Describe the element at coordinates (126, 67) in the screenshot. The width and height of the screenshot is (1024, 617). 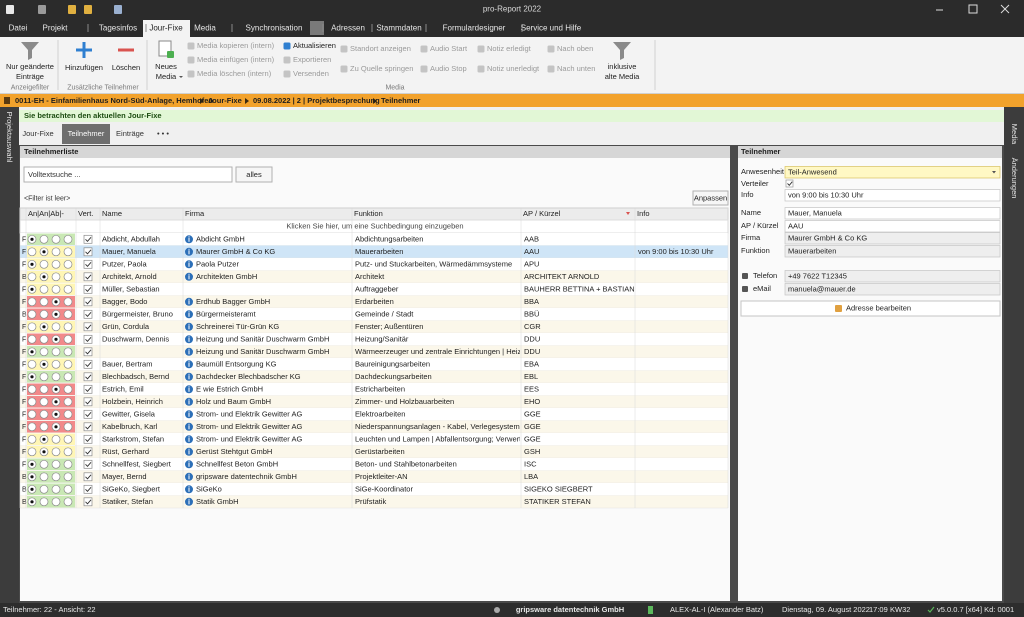
I see `ribbon-button: Löschen` at that location.